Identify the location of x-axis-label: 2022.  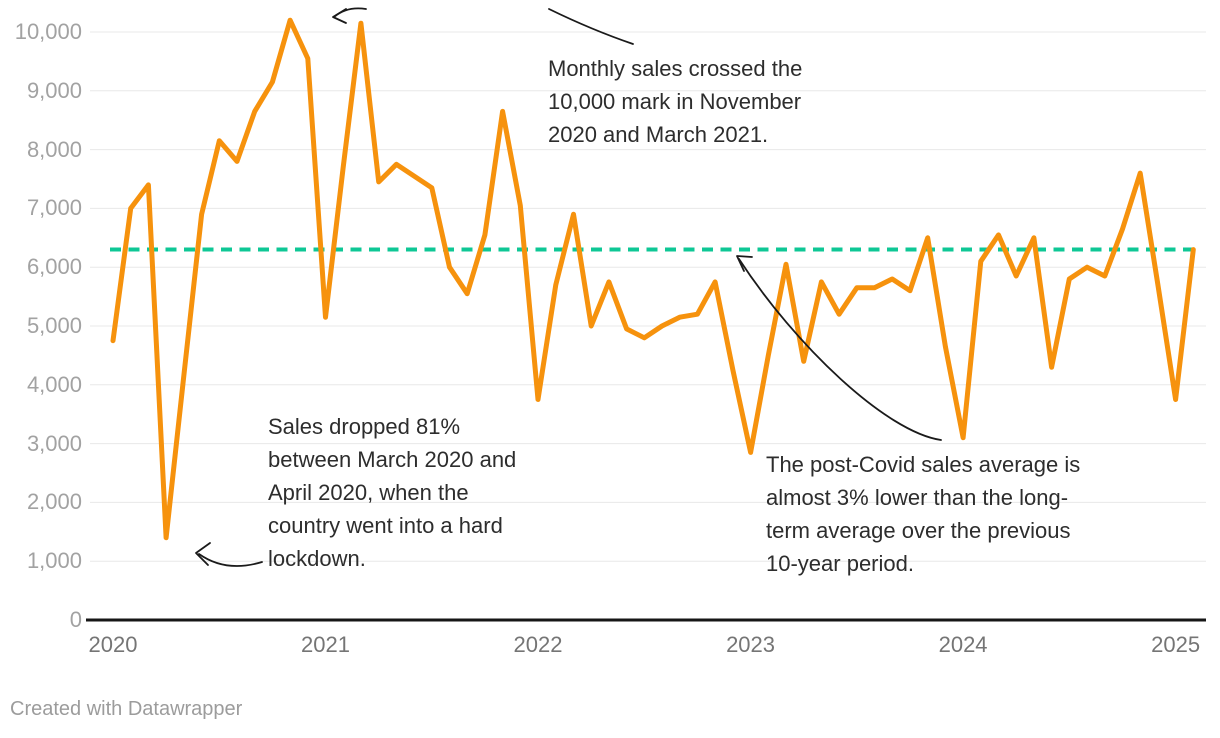
(538, 644).